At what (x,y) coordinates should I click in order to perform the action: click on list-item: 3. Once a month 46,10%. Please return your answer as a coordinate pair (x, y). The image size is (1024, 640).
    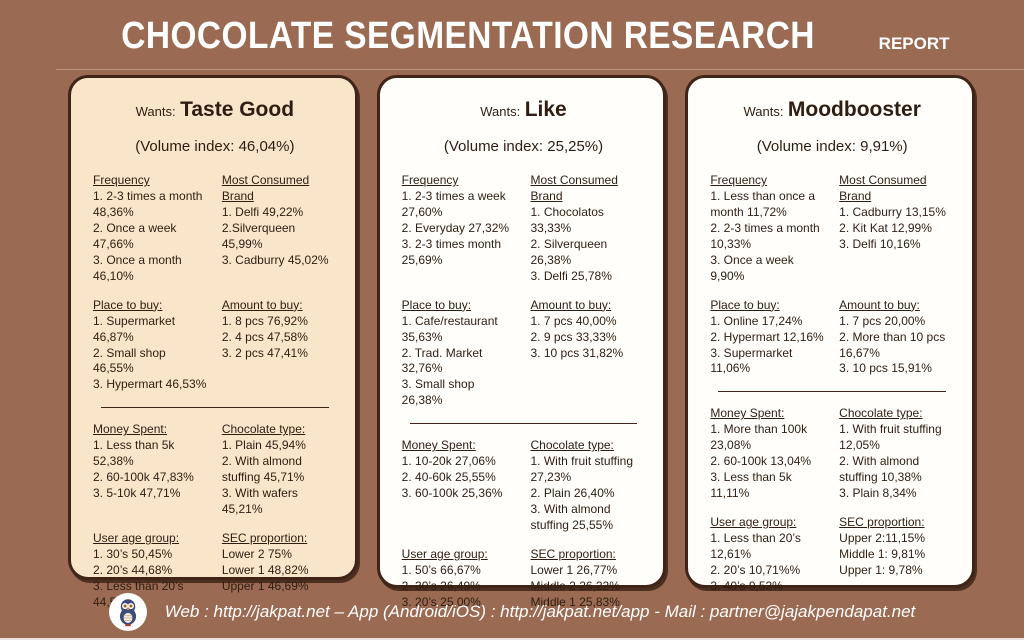
    Looking at the image, I should click on (137, 267).